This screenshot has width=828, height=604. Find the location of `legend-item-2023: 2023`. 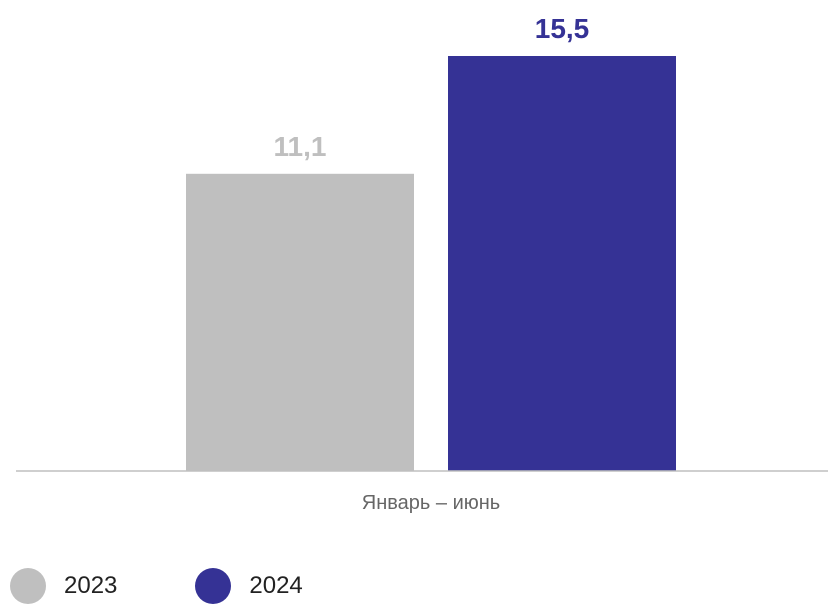

legend-item-2023: 2023 is located at coordinates (63, 586).